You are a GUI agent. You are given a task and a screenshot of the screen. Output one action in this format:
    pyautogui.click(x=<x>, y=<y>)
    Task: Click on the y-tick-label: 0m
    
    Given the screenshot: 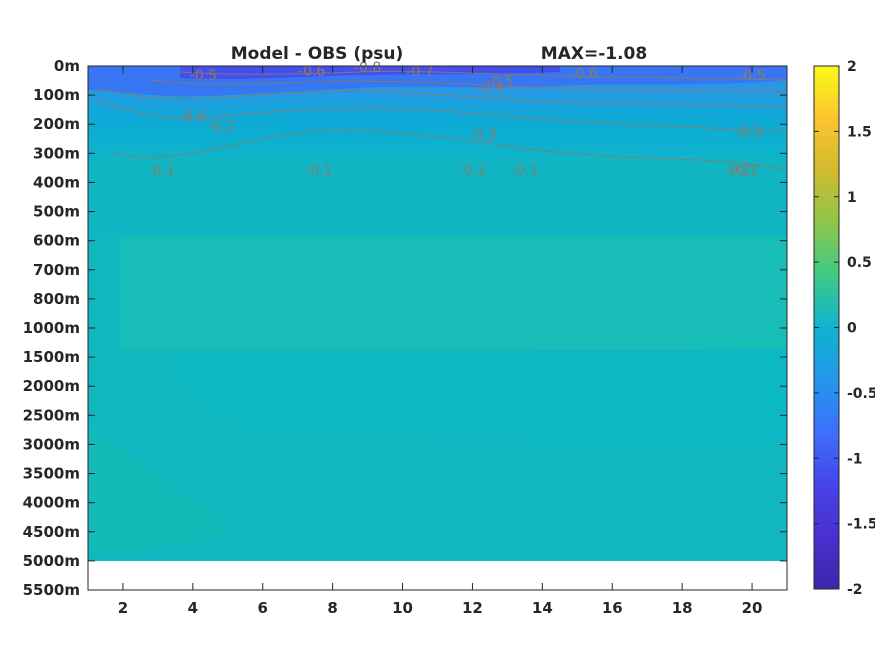 What is the action you would take?
    pyautogui.click(x=67, y=66)
    